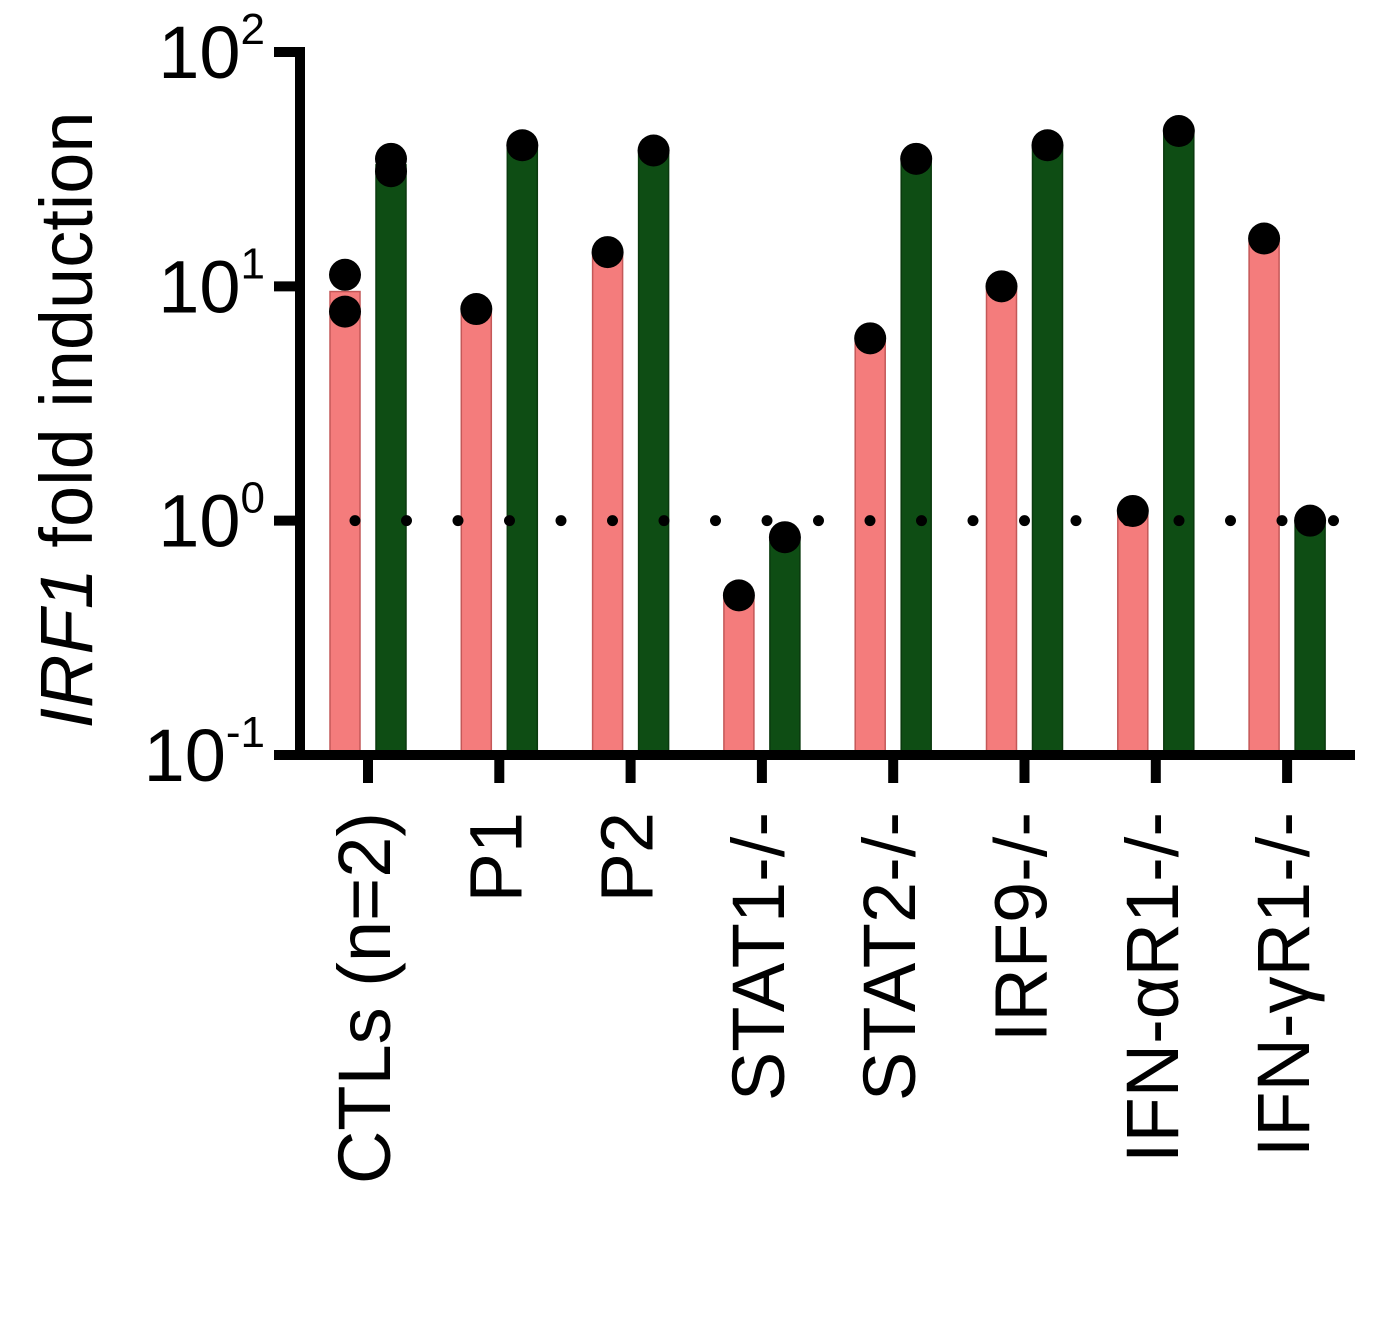 The height and width of the screenshot is (1326, 1376). I want to click on x-tick-label-2: P2, so click(627, 857).